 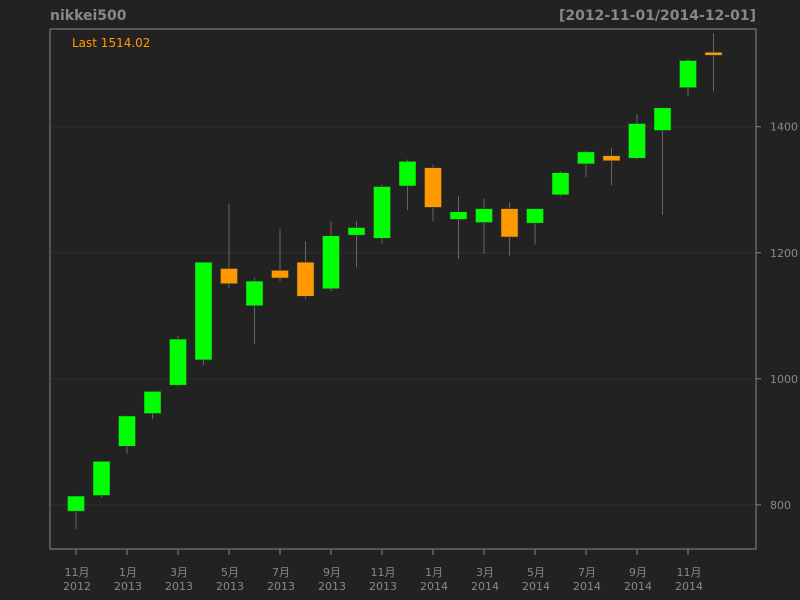 What do you see at coordinates (777, 316) in the screenshot?
I see `y-axis: 800 1000 1200 1400` at bounding box center [777, 316].